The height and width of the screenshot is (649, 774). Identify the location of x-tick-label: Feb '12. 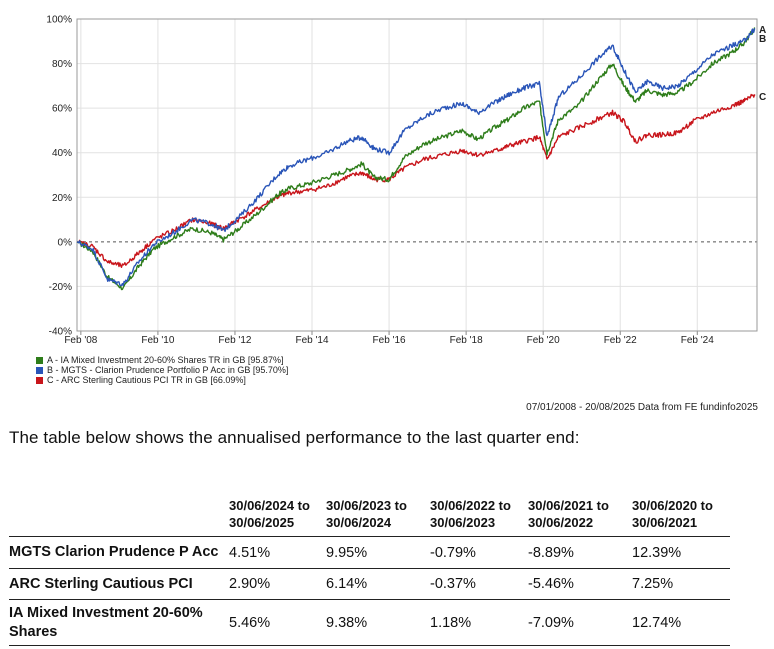
(234, 340).